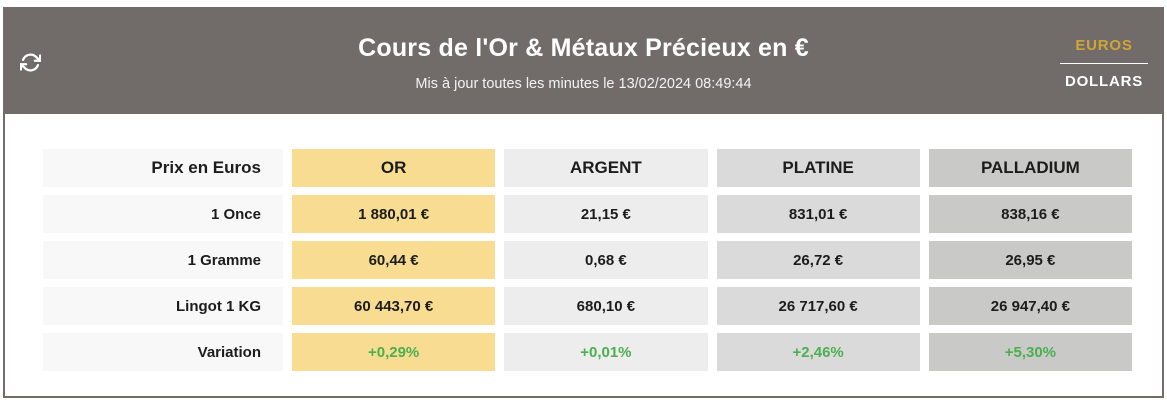 This screenshot has width=1167, height=404. What do you see at coordinates (606, 306) in the screenshot?
I see `price-lingot-argent: 680,10 €` at bounding box center [606, 306].